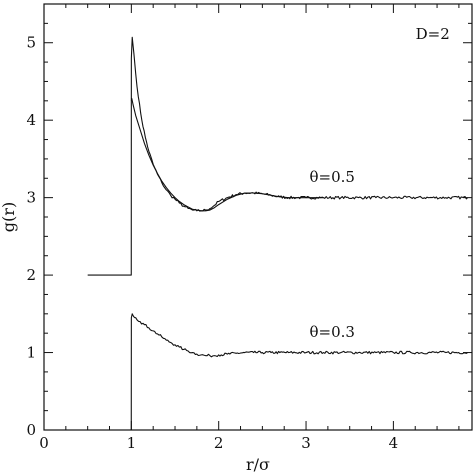  I want to click on series-line-2-smooth, so click(227, 154).